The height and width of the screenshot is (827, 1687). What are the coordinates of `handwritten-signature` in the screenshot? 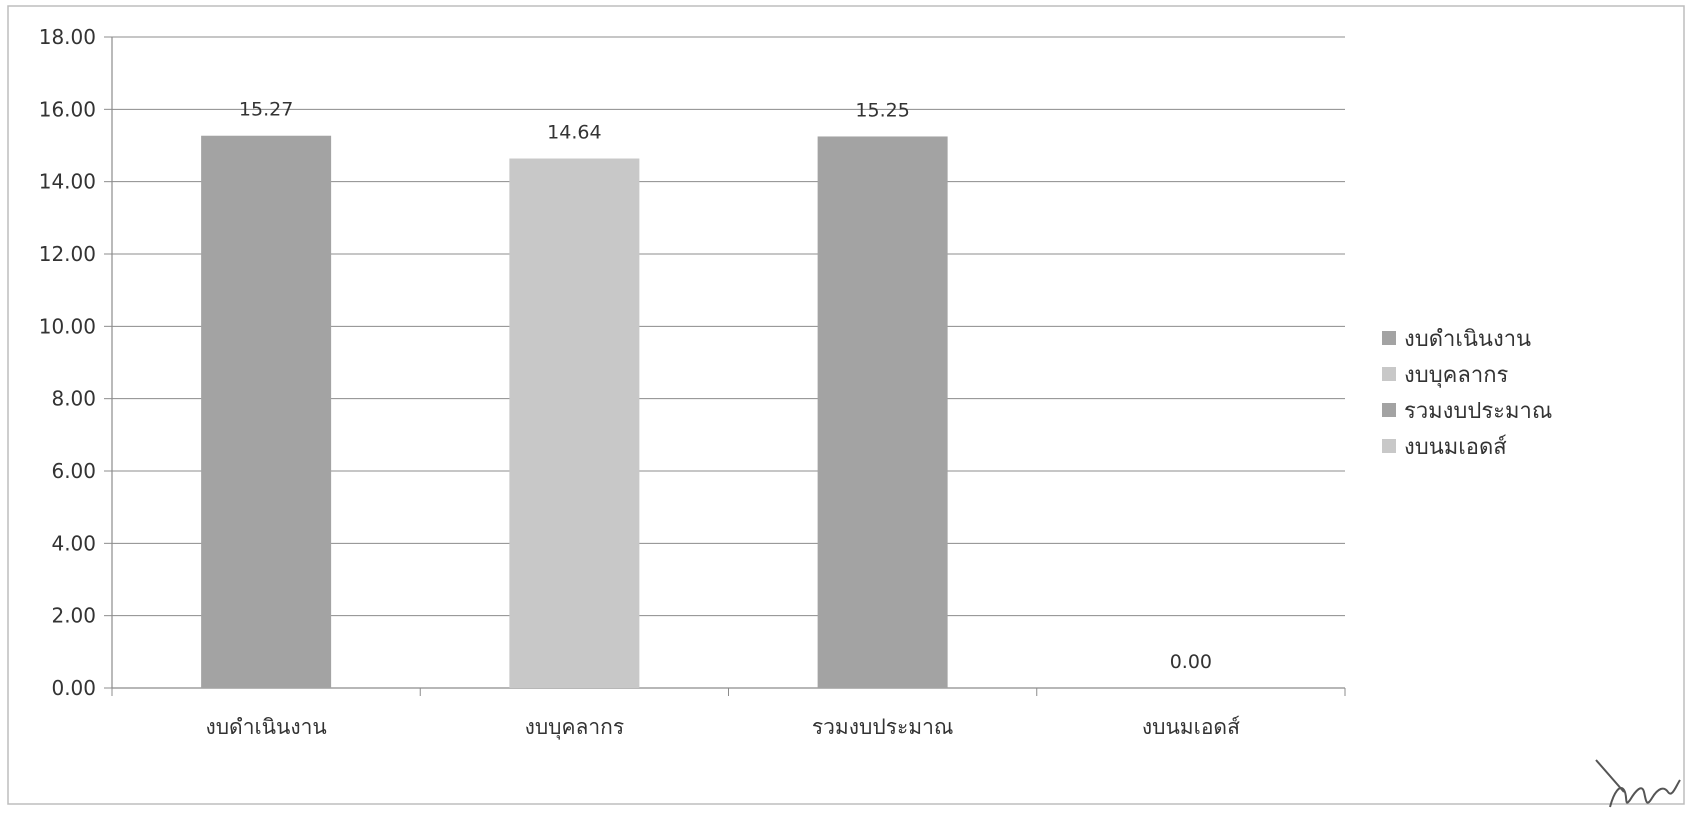 It's located at (1638, 783).